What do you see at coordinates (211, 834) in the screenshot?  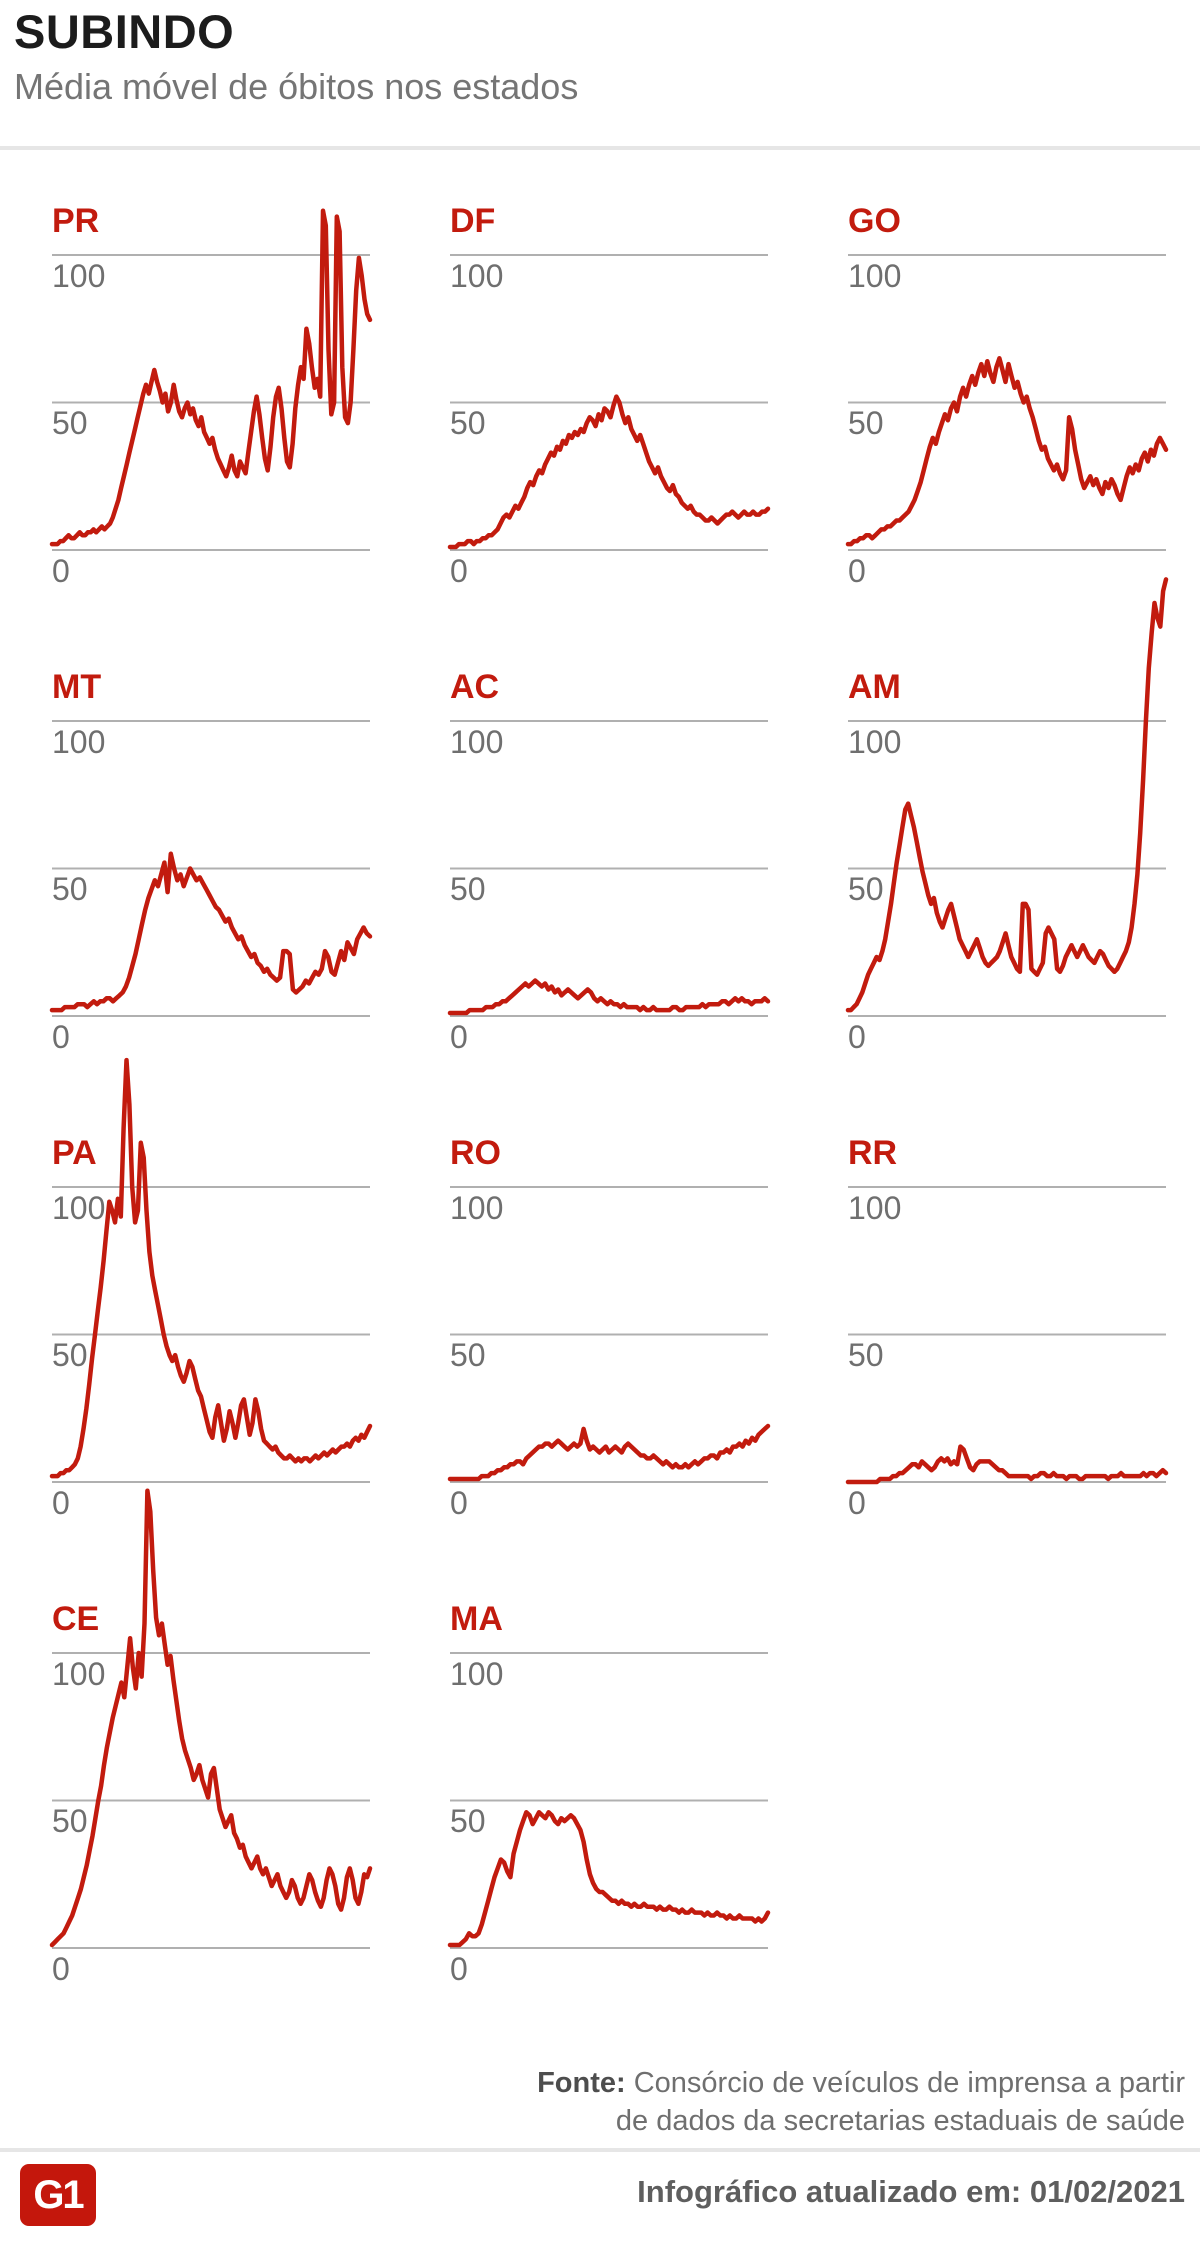 I see `chart-MT: MT 100 50 0` at bounding box center [211, 834].